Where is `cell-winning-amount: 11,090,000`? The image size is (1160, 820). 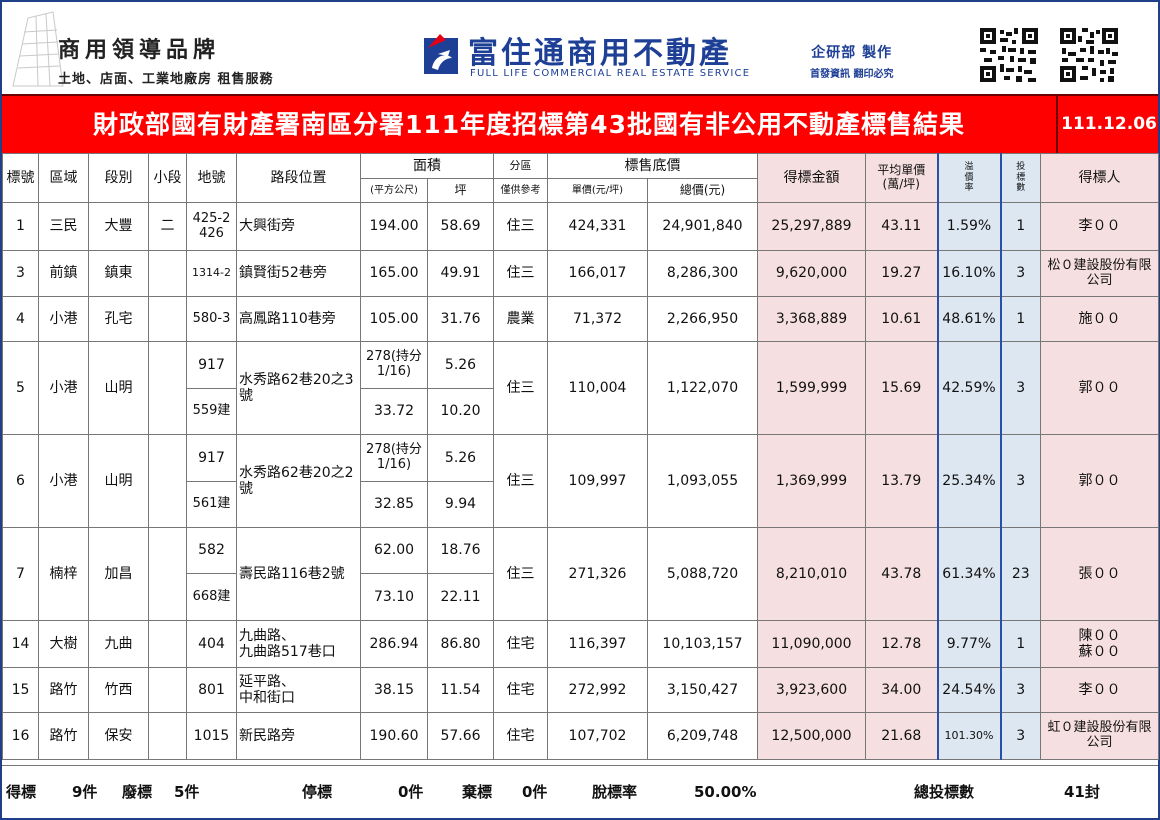
cell-winning-amount: 11,090,000 is located at coordinates (811, 644).